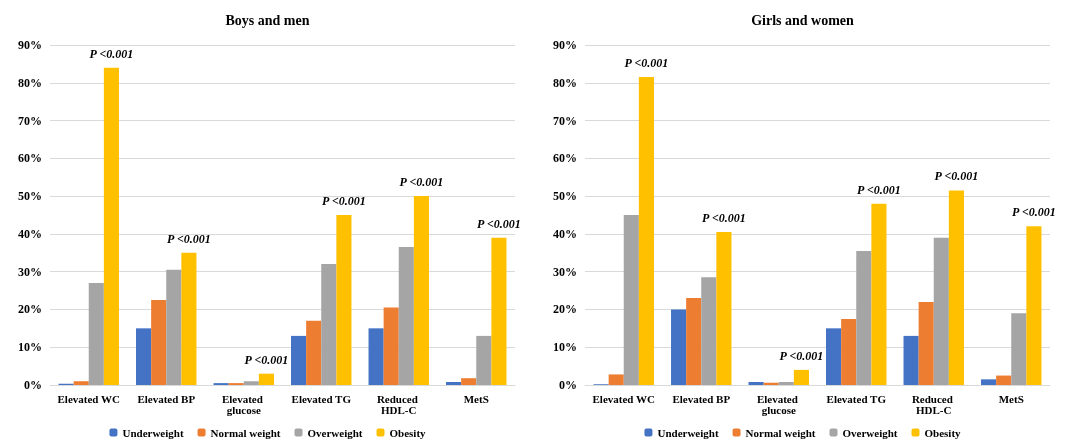 This screenshot has height=445, width=1071. What do you see at coordinates (267, 20) in the screenshot?
I see `chart-title: Boys and men` at bounding box center [267, 20].